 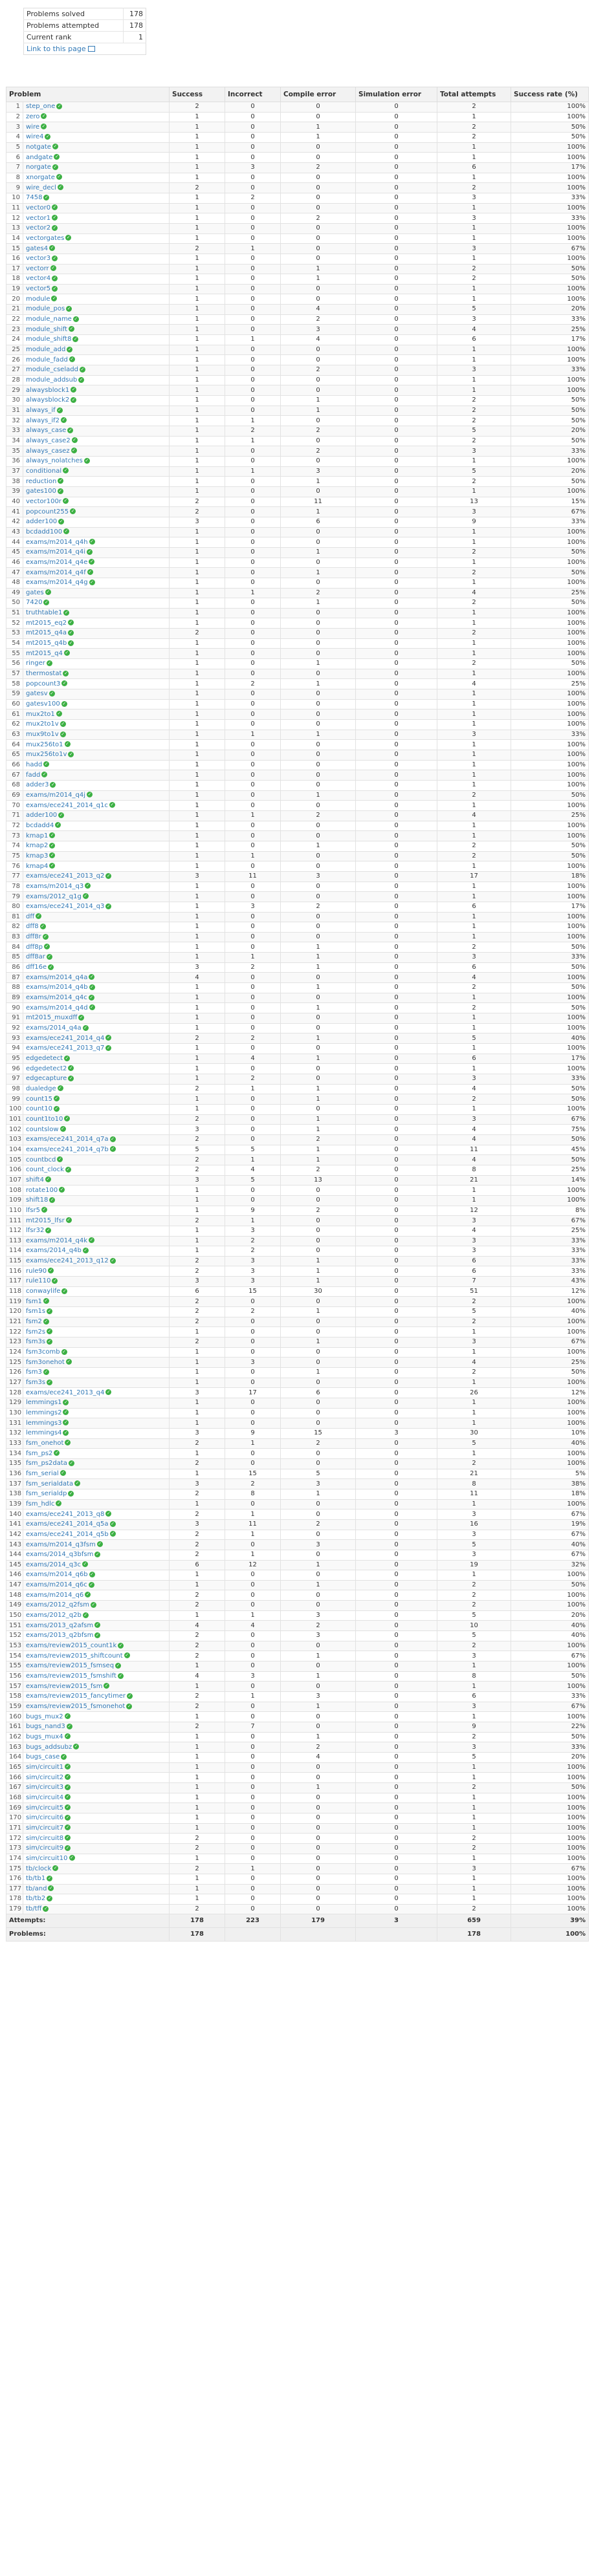 What do you see at coordinates (36, 1311) in the screenshot?
I see `problem-link: fsm1s` at bounding box center [36, 1311].